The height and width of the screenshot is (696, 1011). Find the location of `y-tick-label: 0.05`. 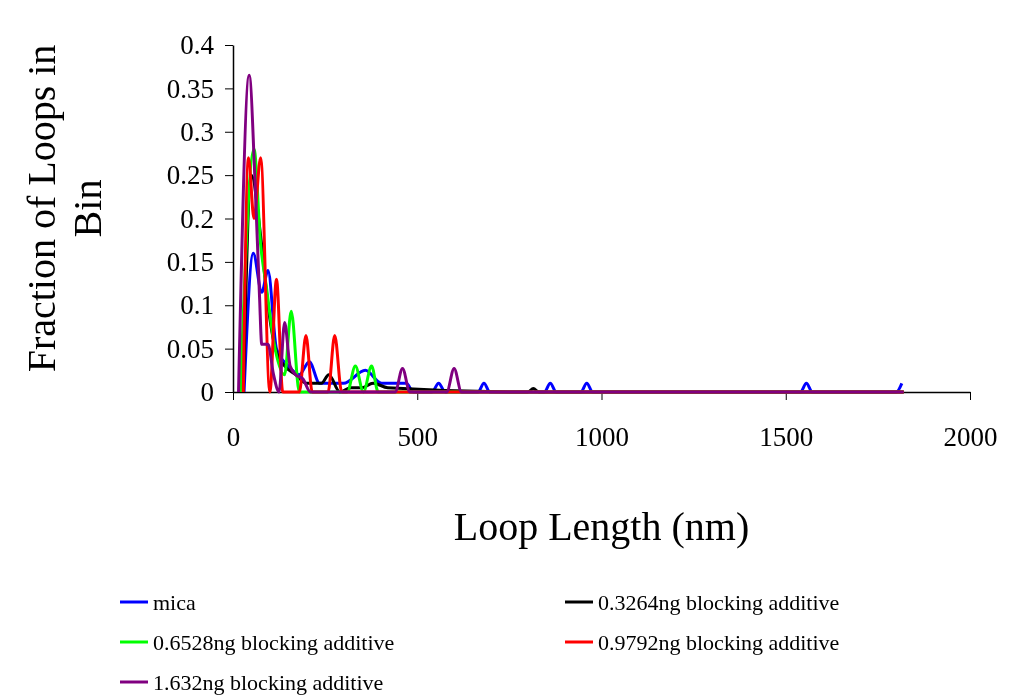

y-tick-label: 0.05 is located at coordinates (190, 348).